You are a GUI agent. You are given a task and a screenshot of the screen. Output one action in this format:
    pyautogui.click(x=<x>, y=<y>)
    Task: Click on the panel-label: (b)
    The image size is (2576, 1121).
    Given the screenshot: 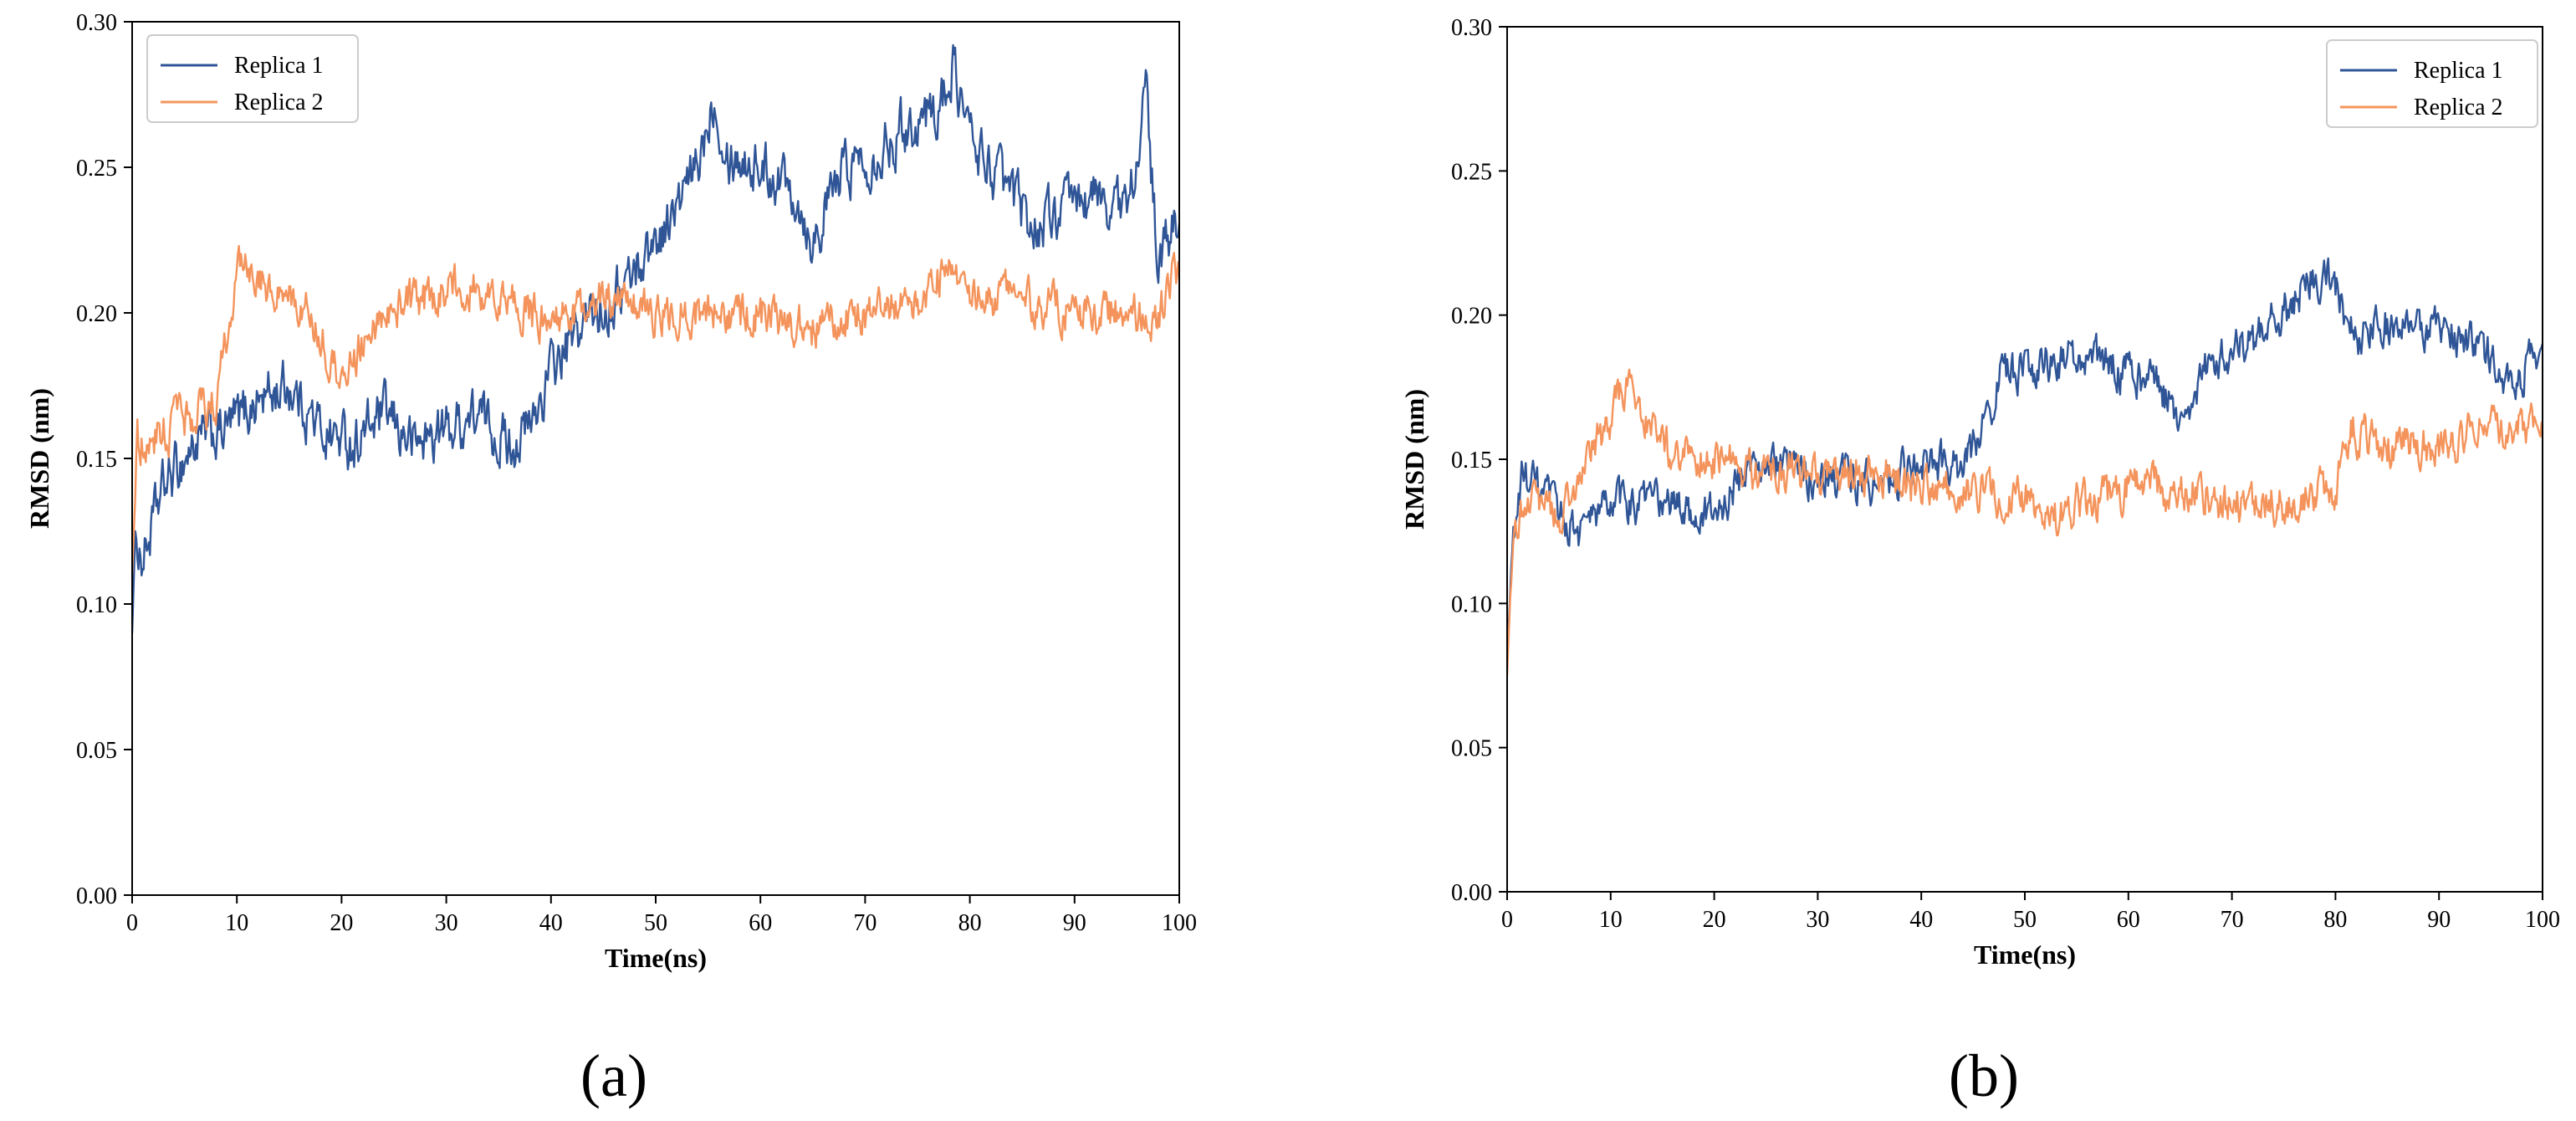 What is the action you would take?
    pyautogui.click(x=1984, y=1075)
    